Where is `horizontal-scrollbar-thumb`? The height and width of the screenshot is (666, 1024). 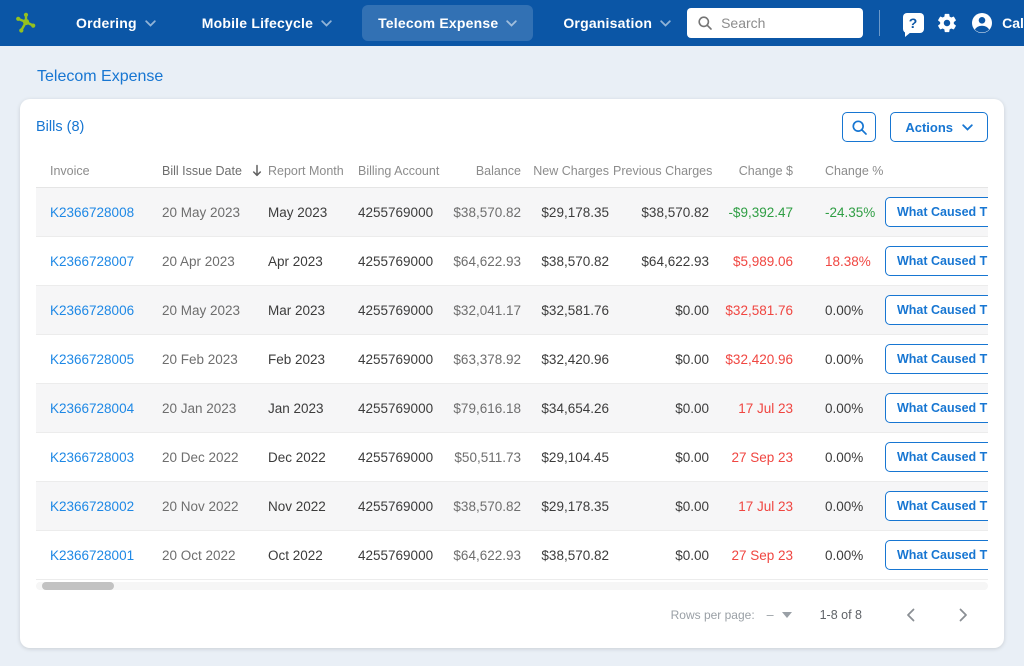
horizontal-scrollbar-thumb is located at coordinates (78, 586).